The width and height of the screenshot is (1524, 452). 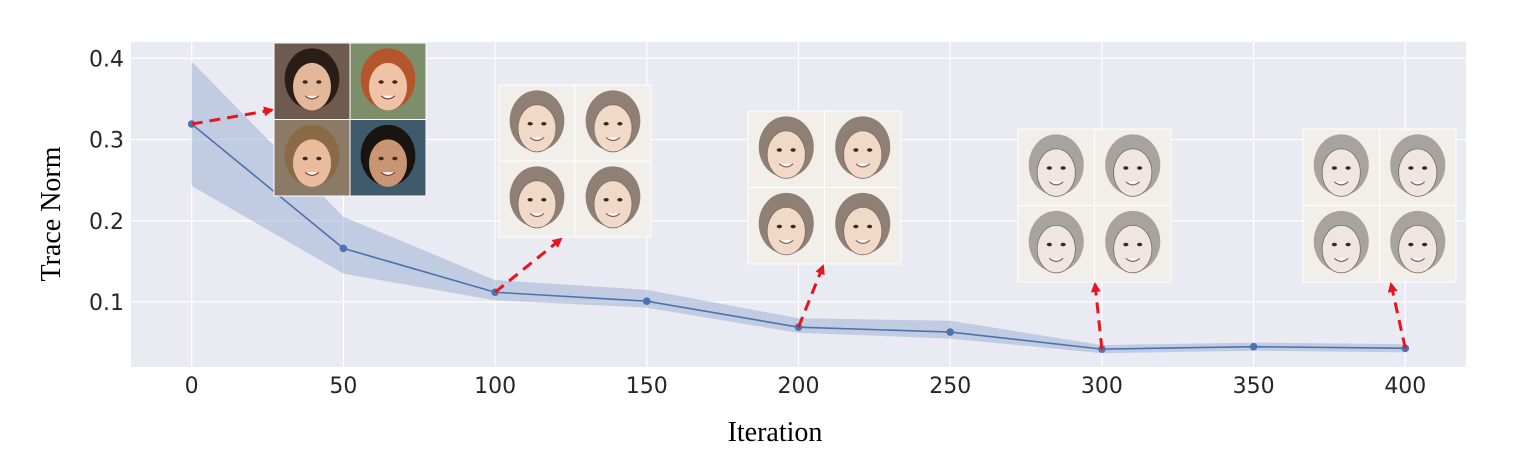 What do you see at coordinates (1405, 386) in the screenshot?
I see `x-tick-label: 400` at bounding box center [1405, 386].